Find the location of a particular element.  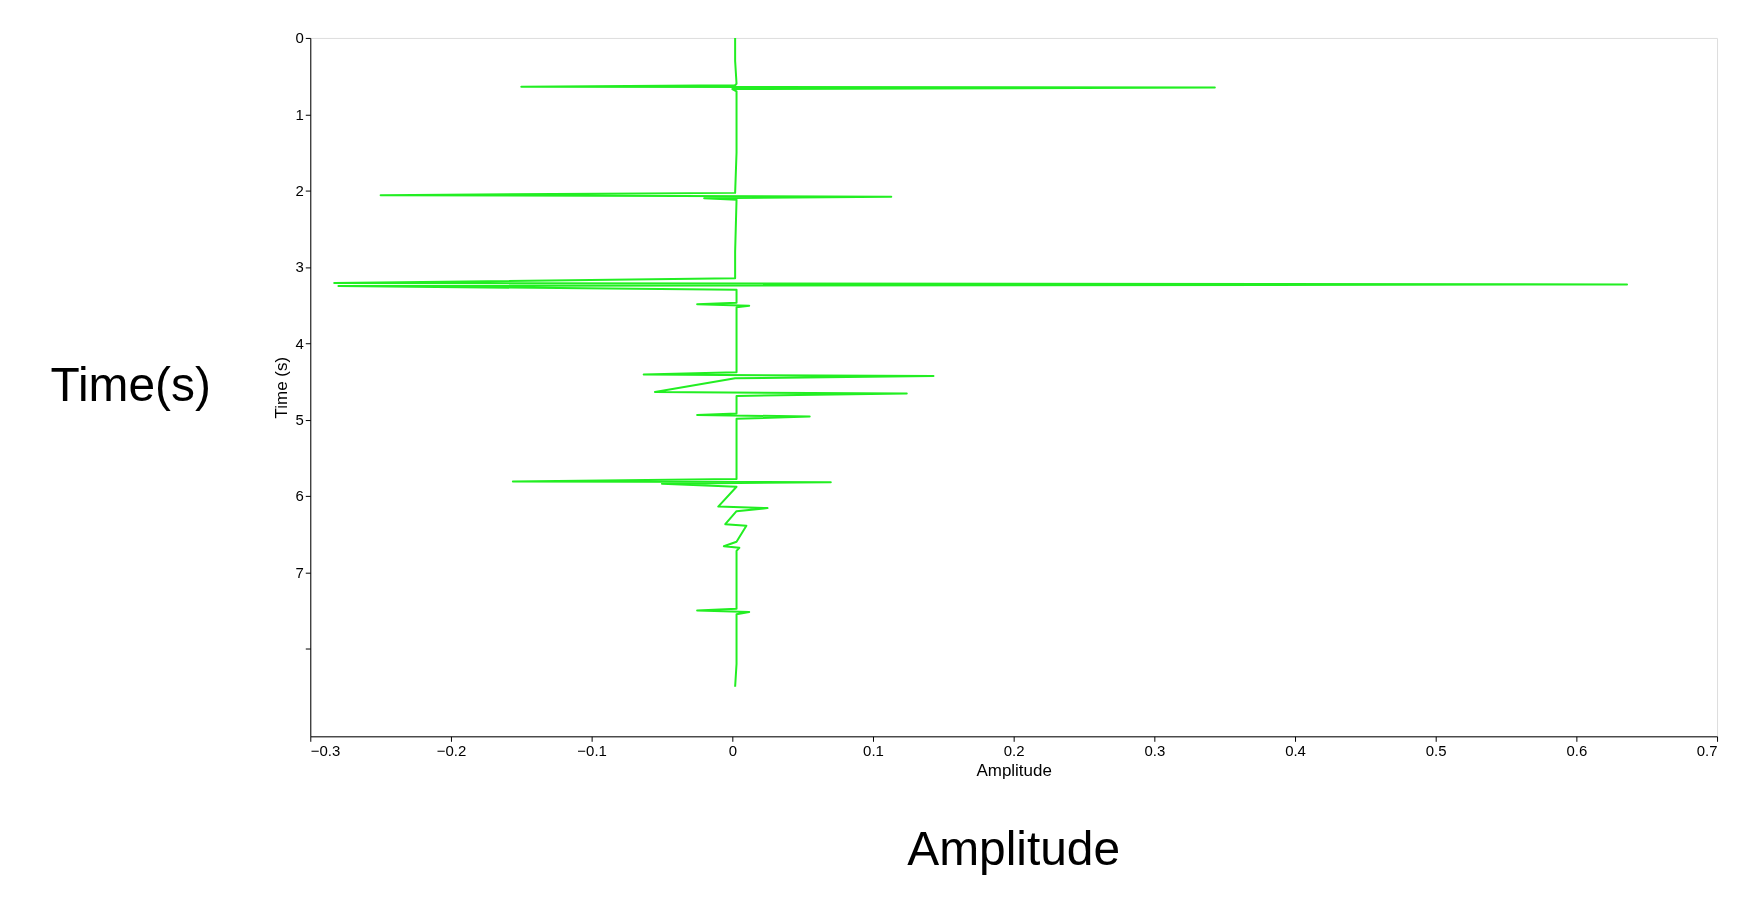

x-tick-label: 0.7 is located at coordinates (1707, 750).